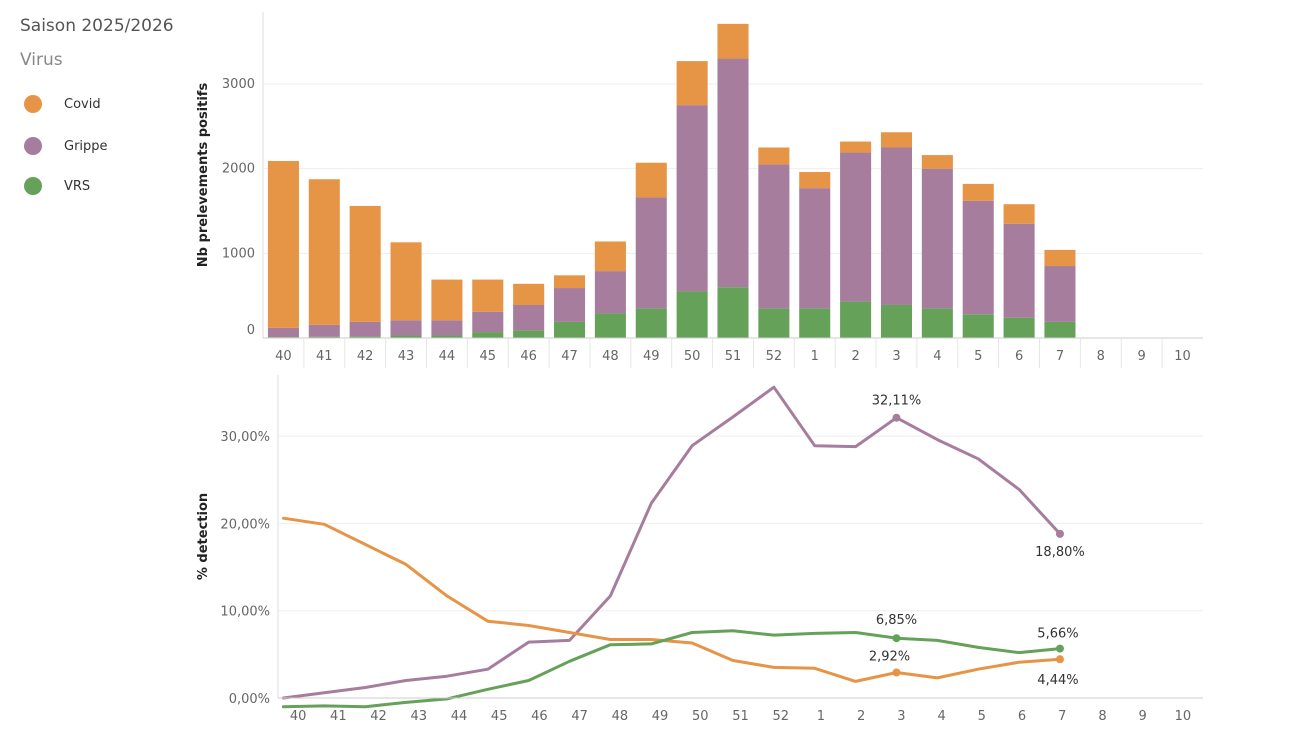 The width and height of the screenshot is (1300, 748). Describe the element at coordinates (1101, 356) in the screenshot. I see `bar-x-tick-label: 8` at that location.